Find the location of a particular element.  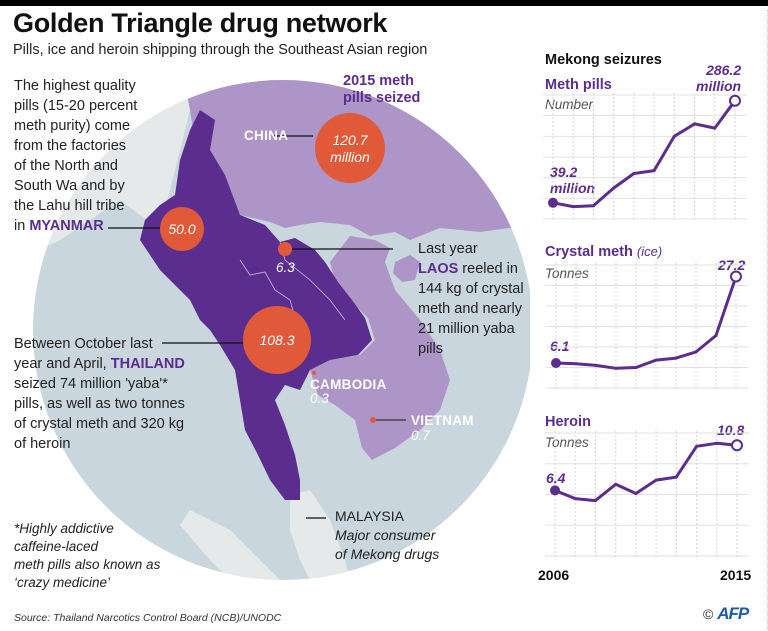

chart-title-crystal-meth: Crystal meth (ice) is located at coordinates (603, 252).